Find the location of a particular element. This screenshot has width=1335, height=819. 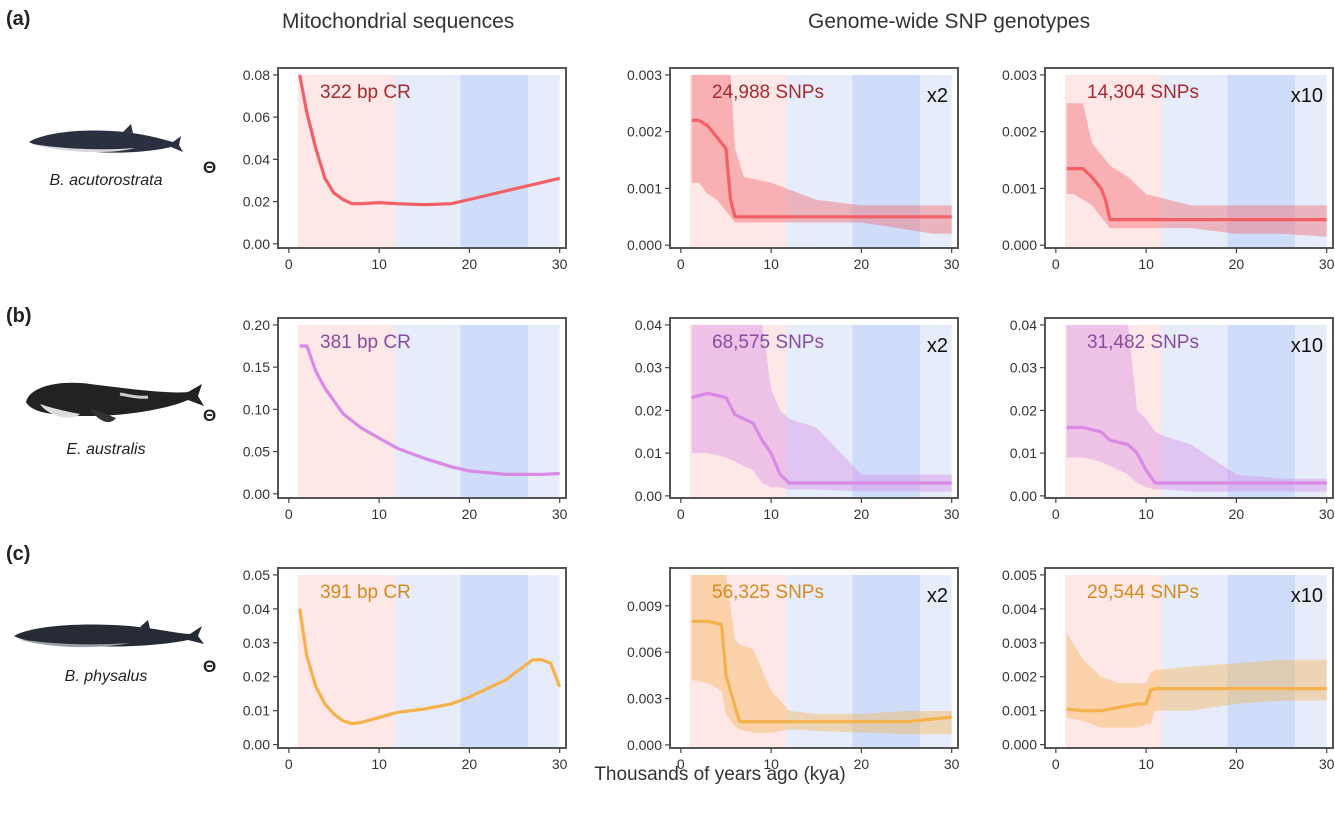

y-tick-label: 0.001 is located at coordinates (1019, 188).